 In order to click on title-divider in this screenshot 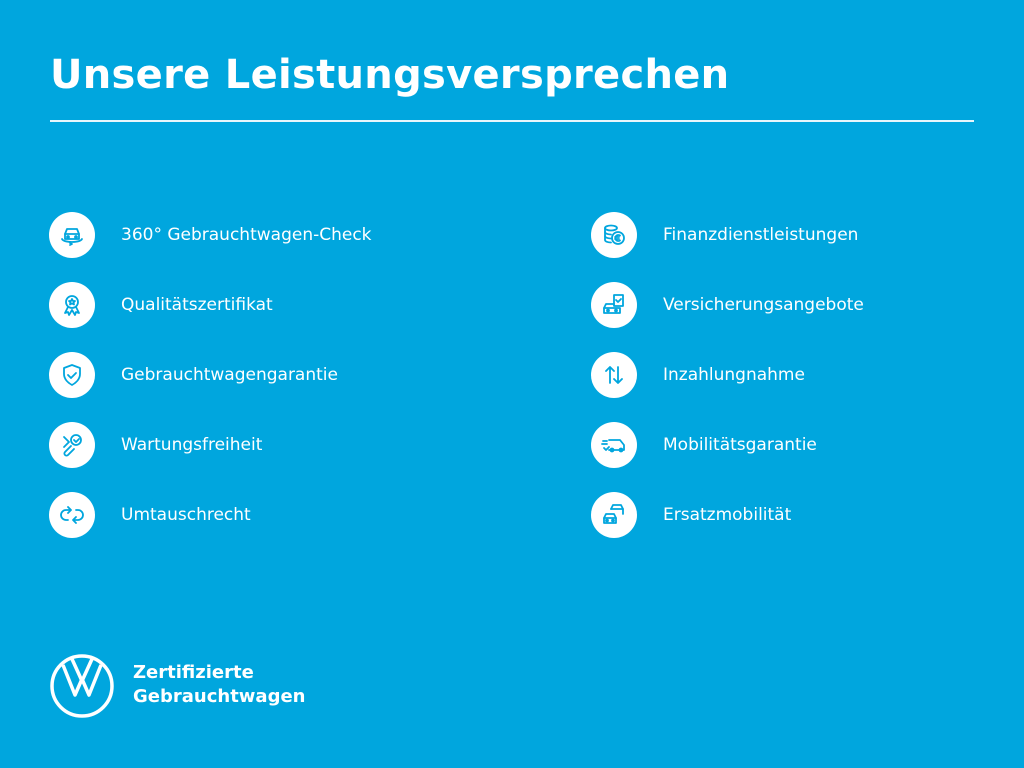, I will do `click(512, 121)`.